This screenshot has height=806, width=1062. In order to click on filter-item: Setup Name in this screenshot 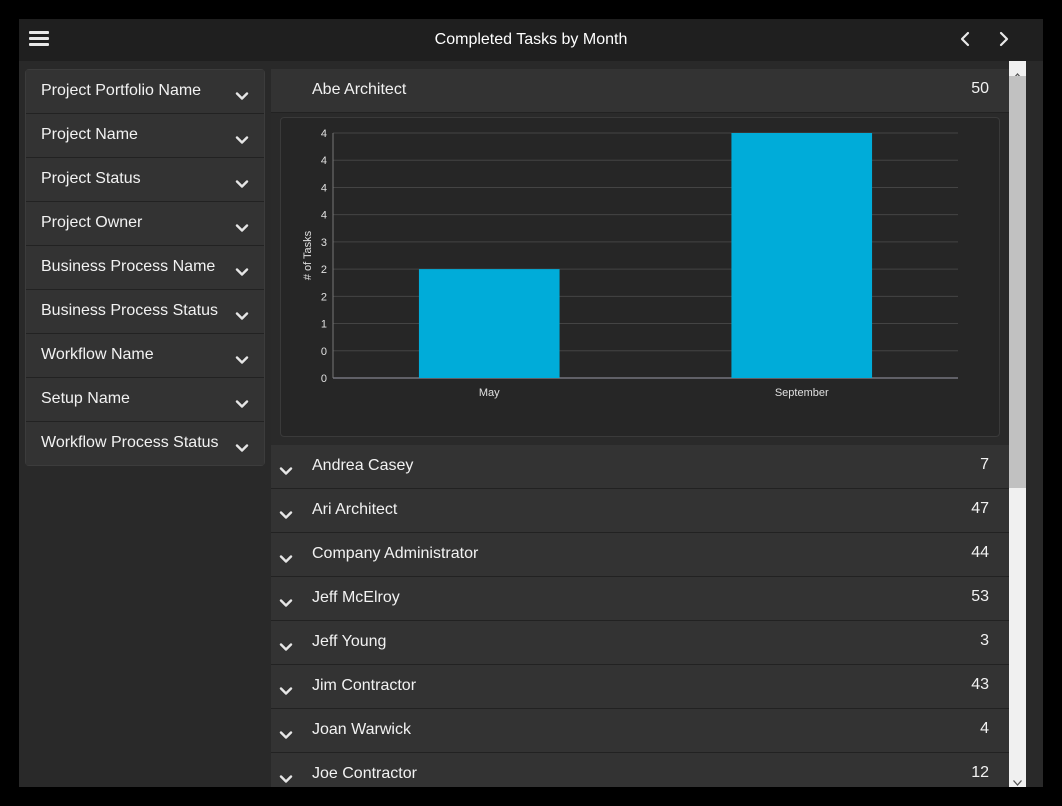, I will do `click(145, 400)`.